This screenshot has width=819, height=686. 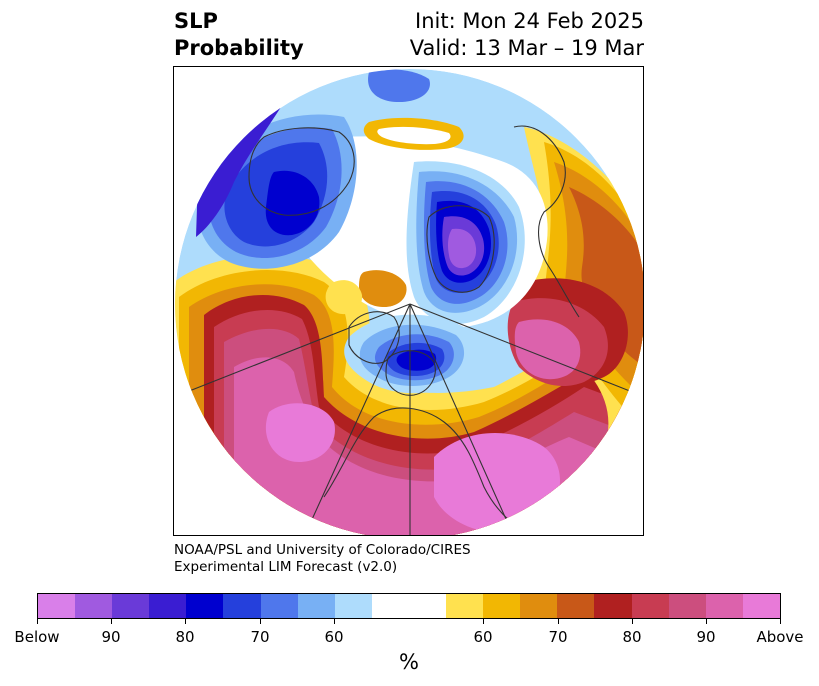 What do you see at coordinates (383, 288) in the screenshot?
I see `central-orange-pocket` at bounding box center [383, 288].